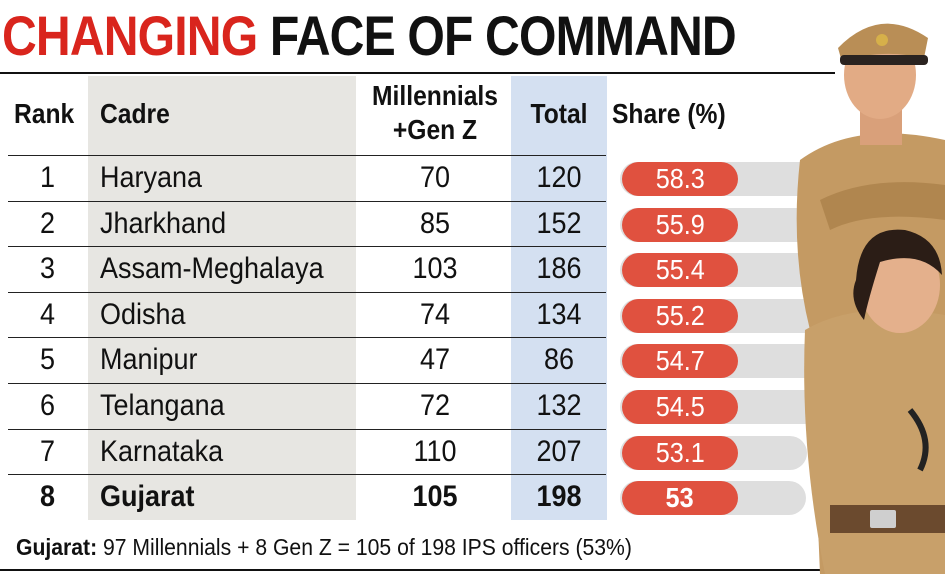 The height and width of the screenshot is (574, 945). What do you see at coordinates (472, 570) in the screenshot?
I see `bottom-rule` at bounding box center [472, 570].